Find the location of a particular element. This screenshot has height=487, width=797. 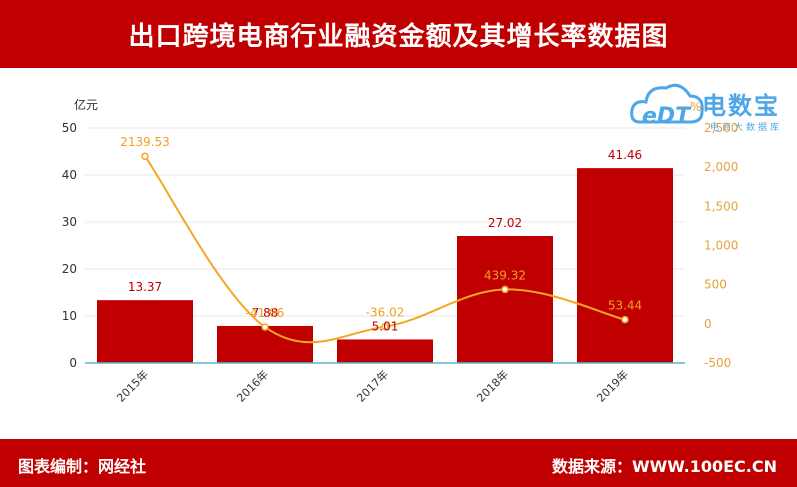

left-axis-unit: 亿元 is located at coordinates (86, 104).